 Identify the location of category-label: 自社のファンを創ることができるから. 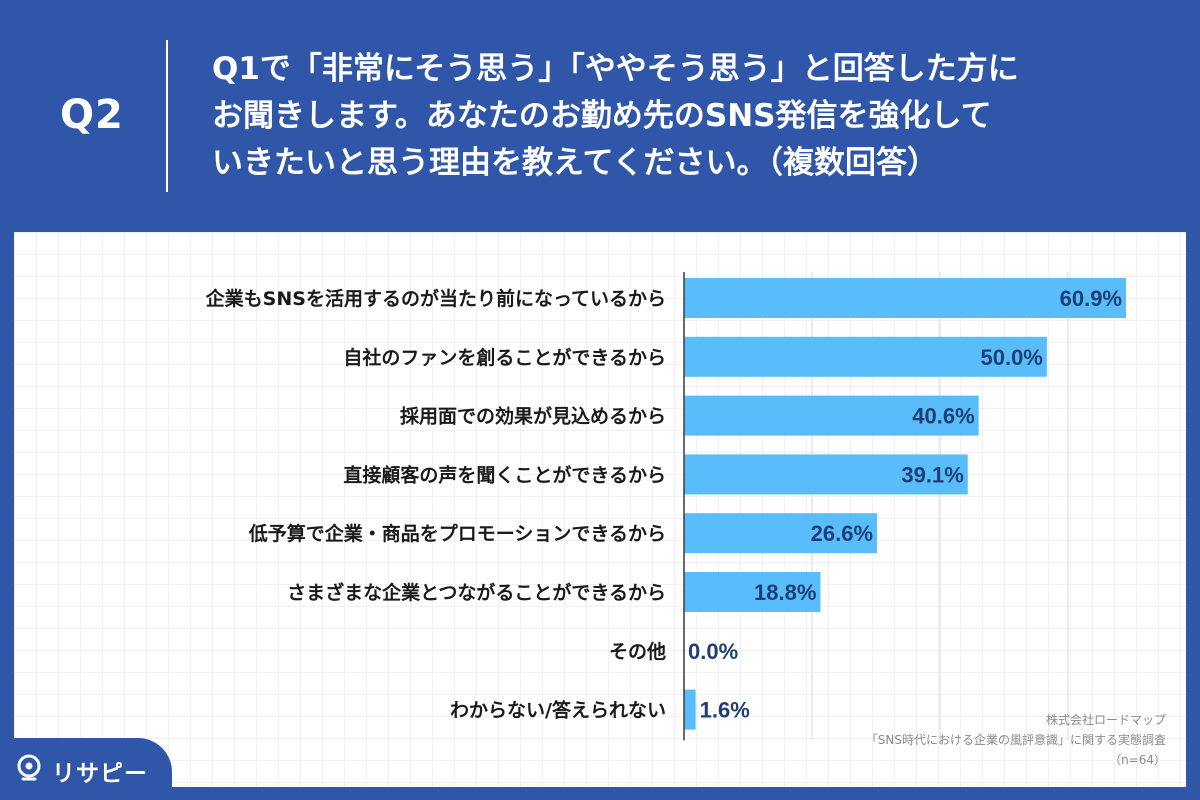
(504, 357).